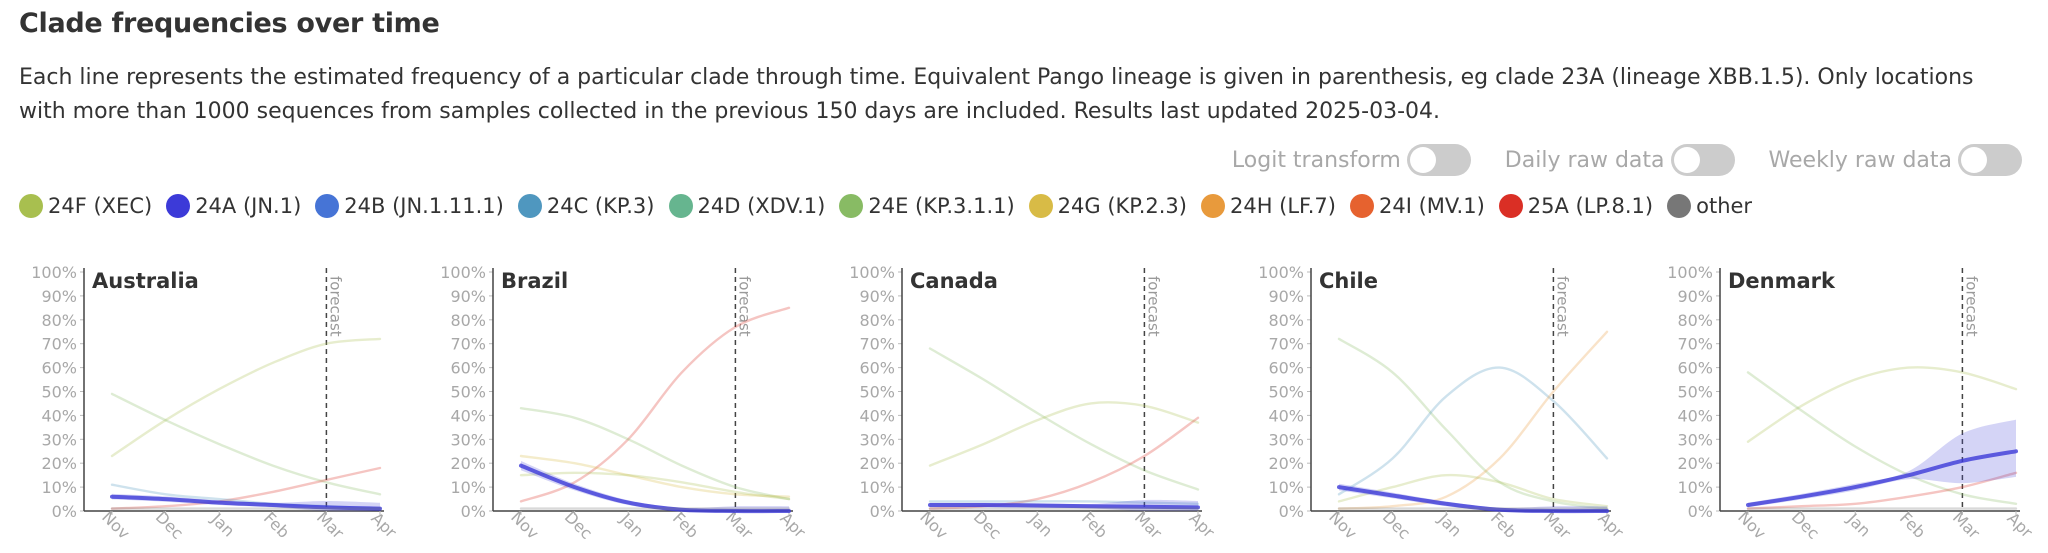 The width and height of the screenshot is (2048, 553). I want to click on x-tick-label: Mar, so click(330, 525).